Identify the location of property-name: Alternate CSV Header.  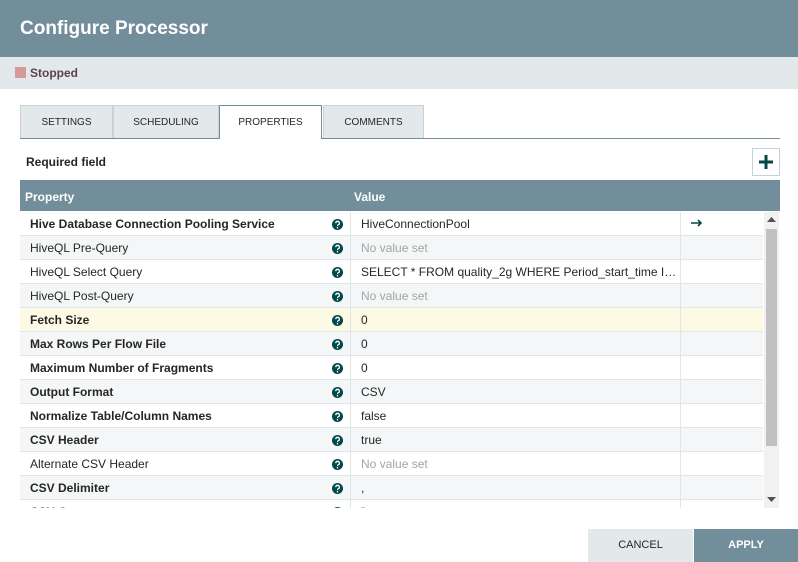
(89, 464).